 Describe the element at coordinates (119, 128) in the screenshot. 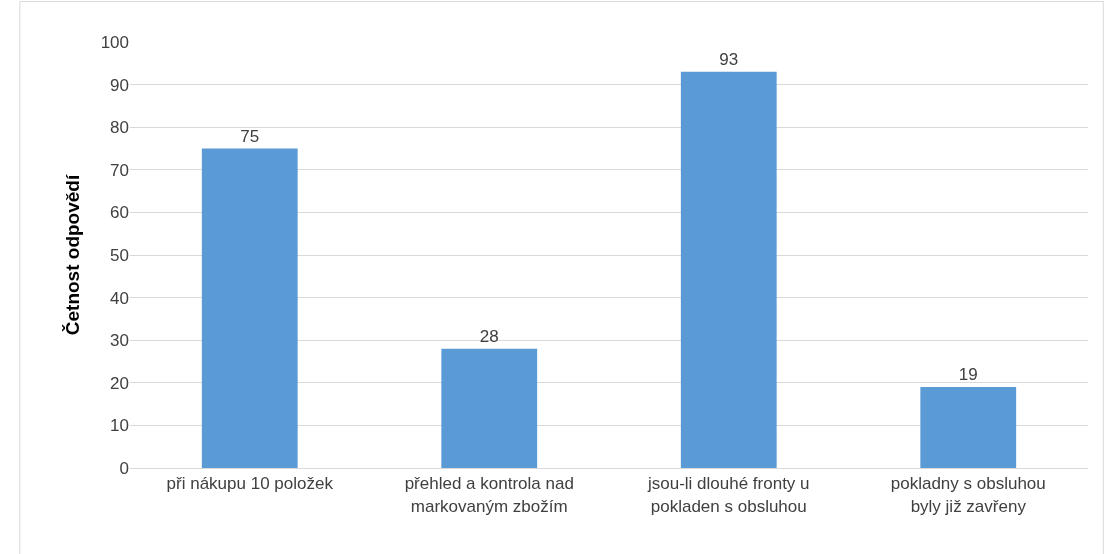

I see `y-tick-label: 80` at that location.